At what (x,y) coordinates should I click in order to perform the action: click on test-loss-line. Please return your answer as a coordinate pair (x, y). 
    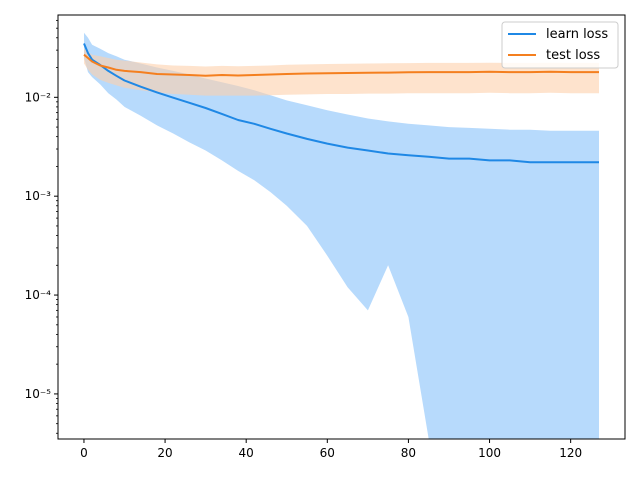
    Looking at the image, I should click on (341, 65).